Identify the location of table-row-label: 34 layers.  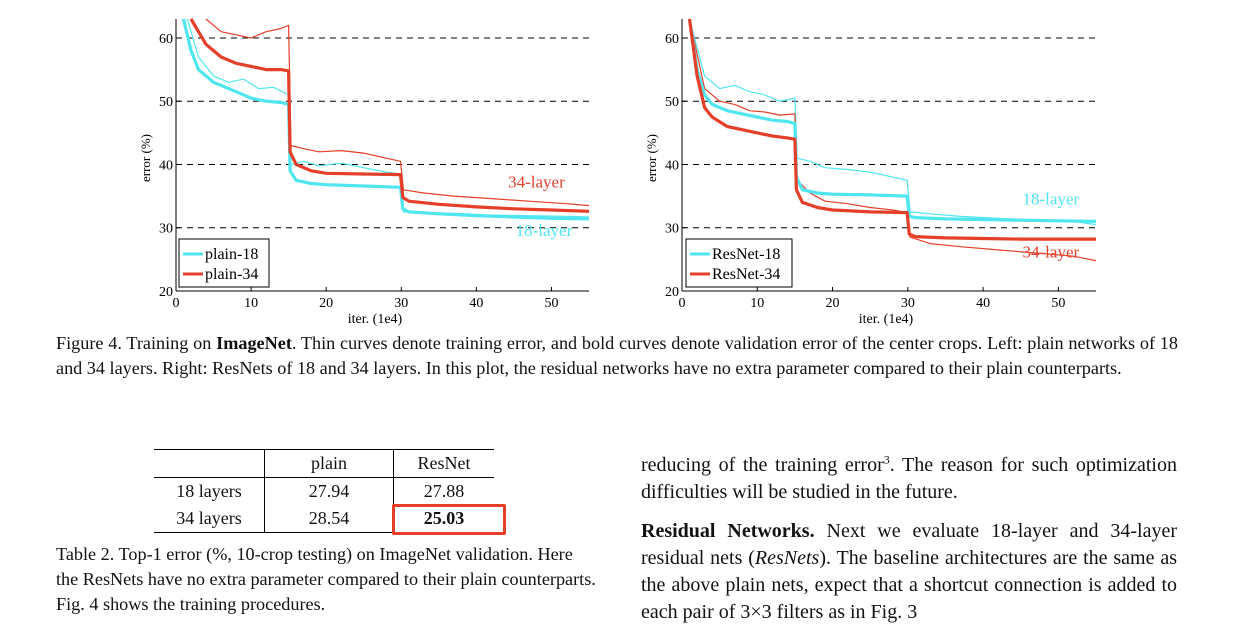
(209, 519).